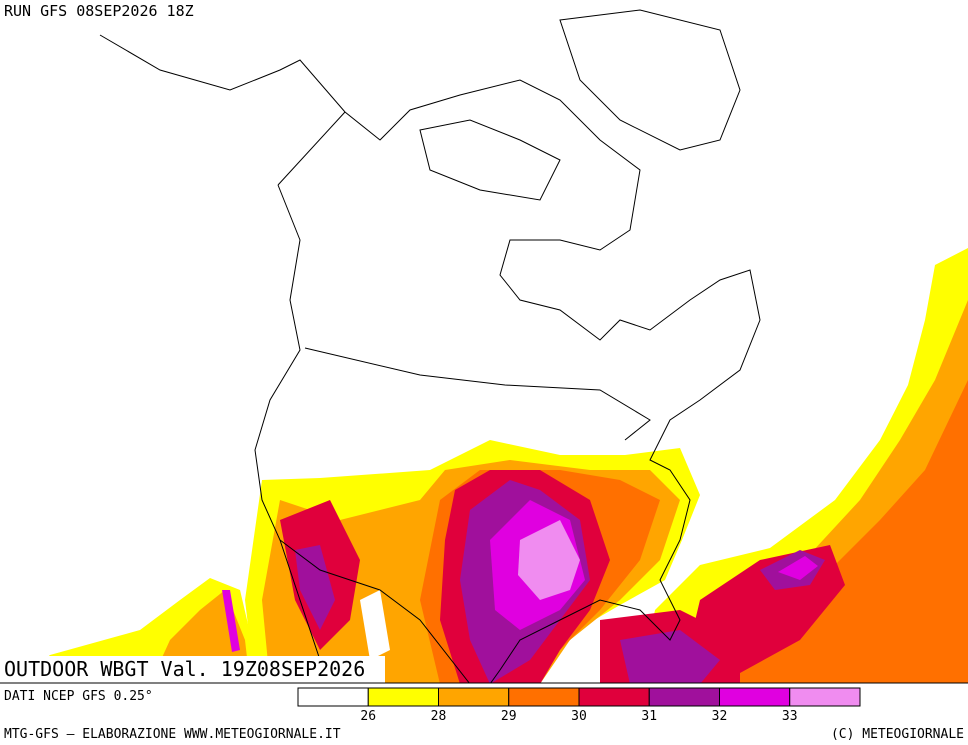  I want to click on footer-right: (C) METEOGIORNALE, so click(897, 734).